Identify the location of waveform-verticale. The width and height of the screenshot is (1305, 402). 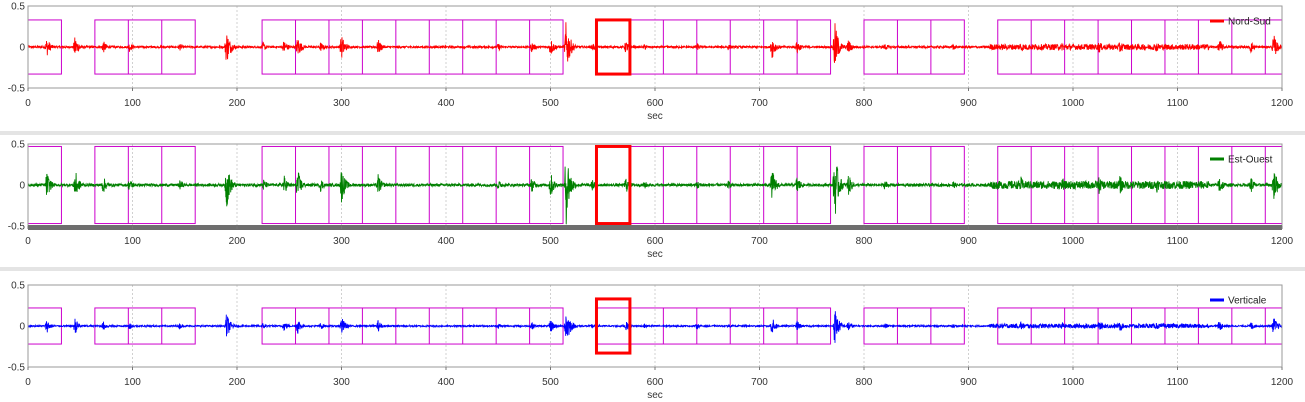
(655, 327).